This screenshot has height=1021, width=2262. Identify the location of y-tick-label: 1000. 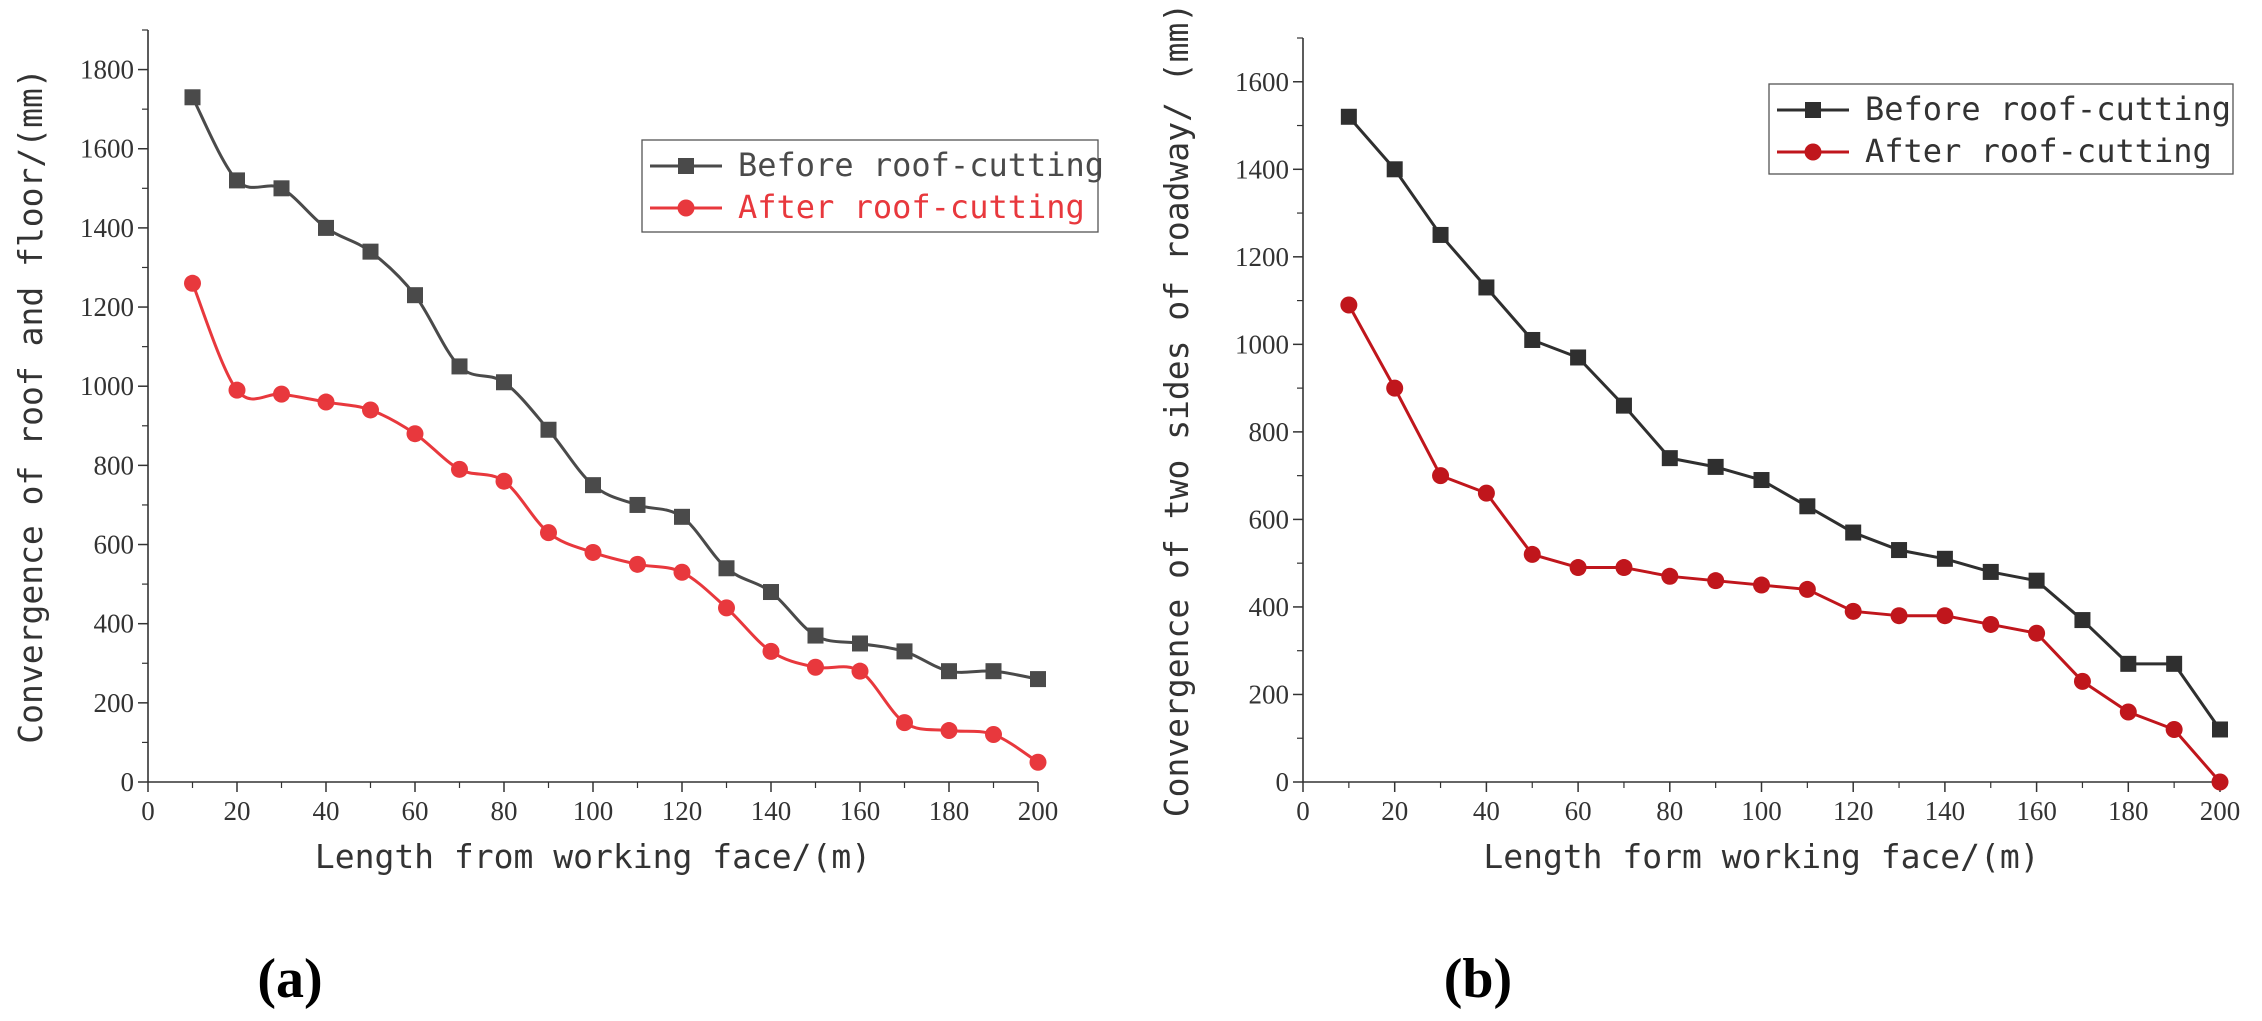
(107, 386).